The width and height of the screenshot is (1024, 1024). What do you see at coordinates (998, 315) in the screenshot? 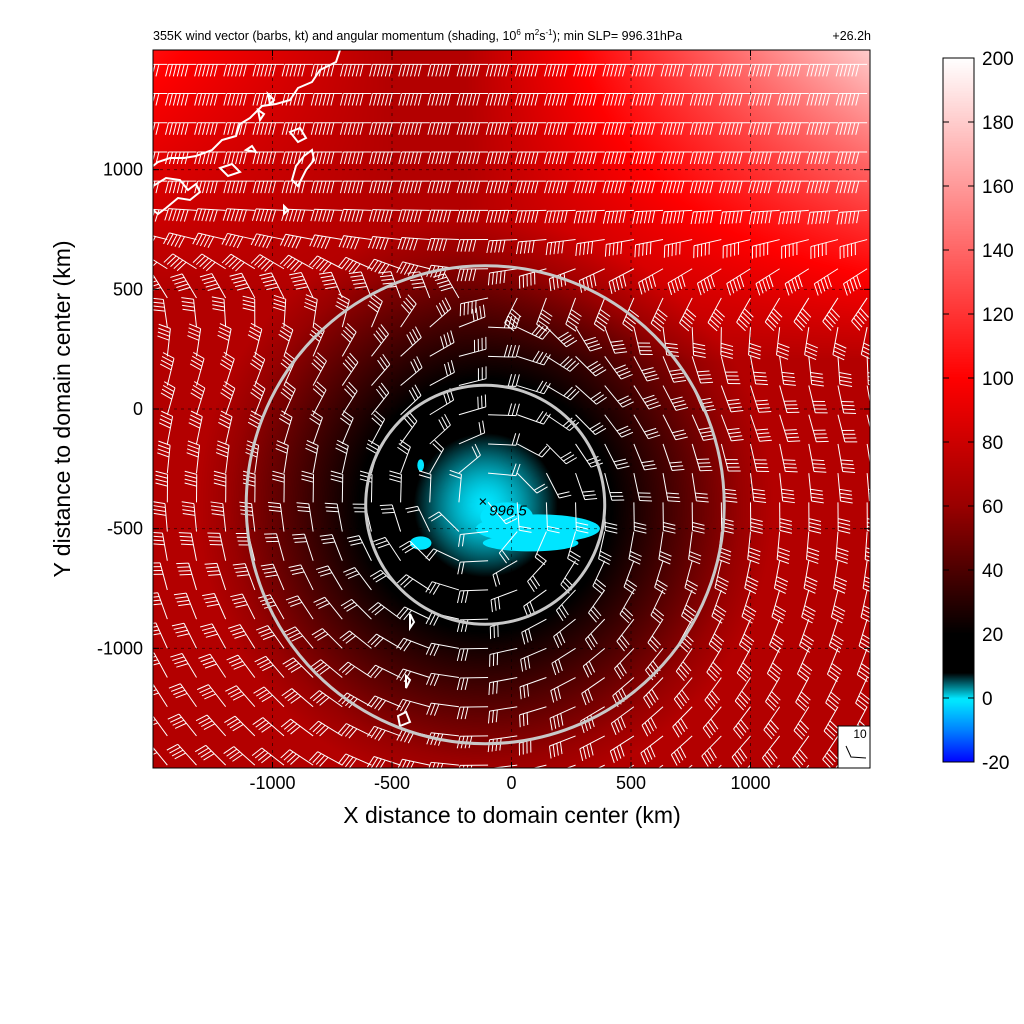
I see `colorbar-tick-label: 120` at bounding box center [998, 315].